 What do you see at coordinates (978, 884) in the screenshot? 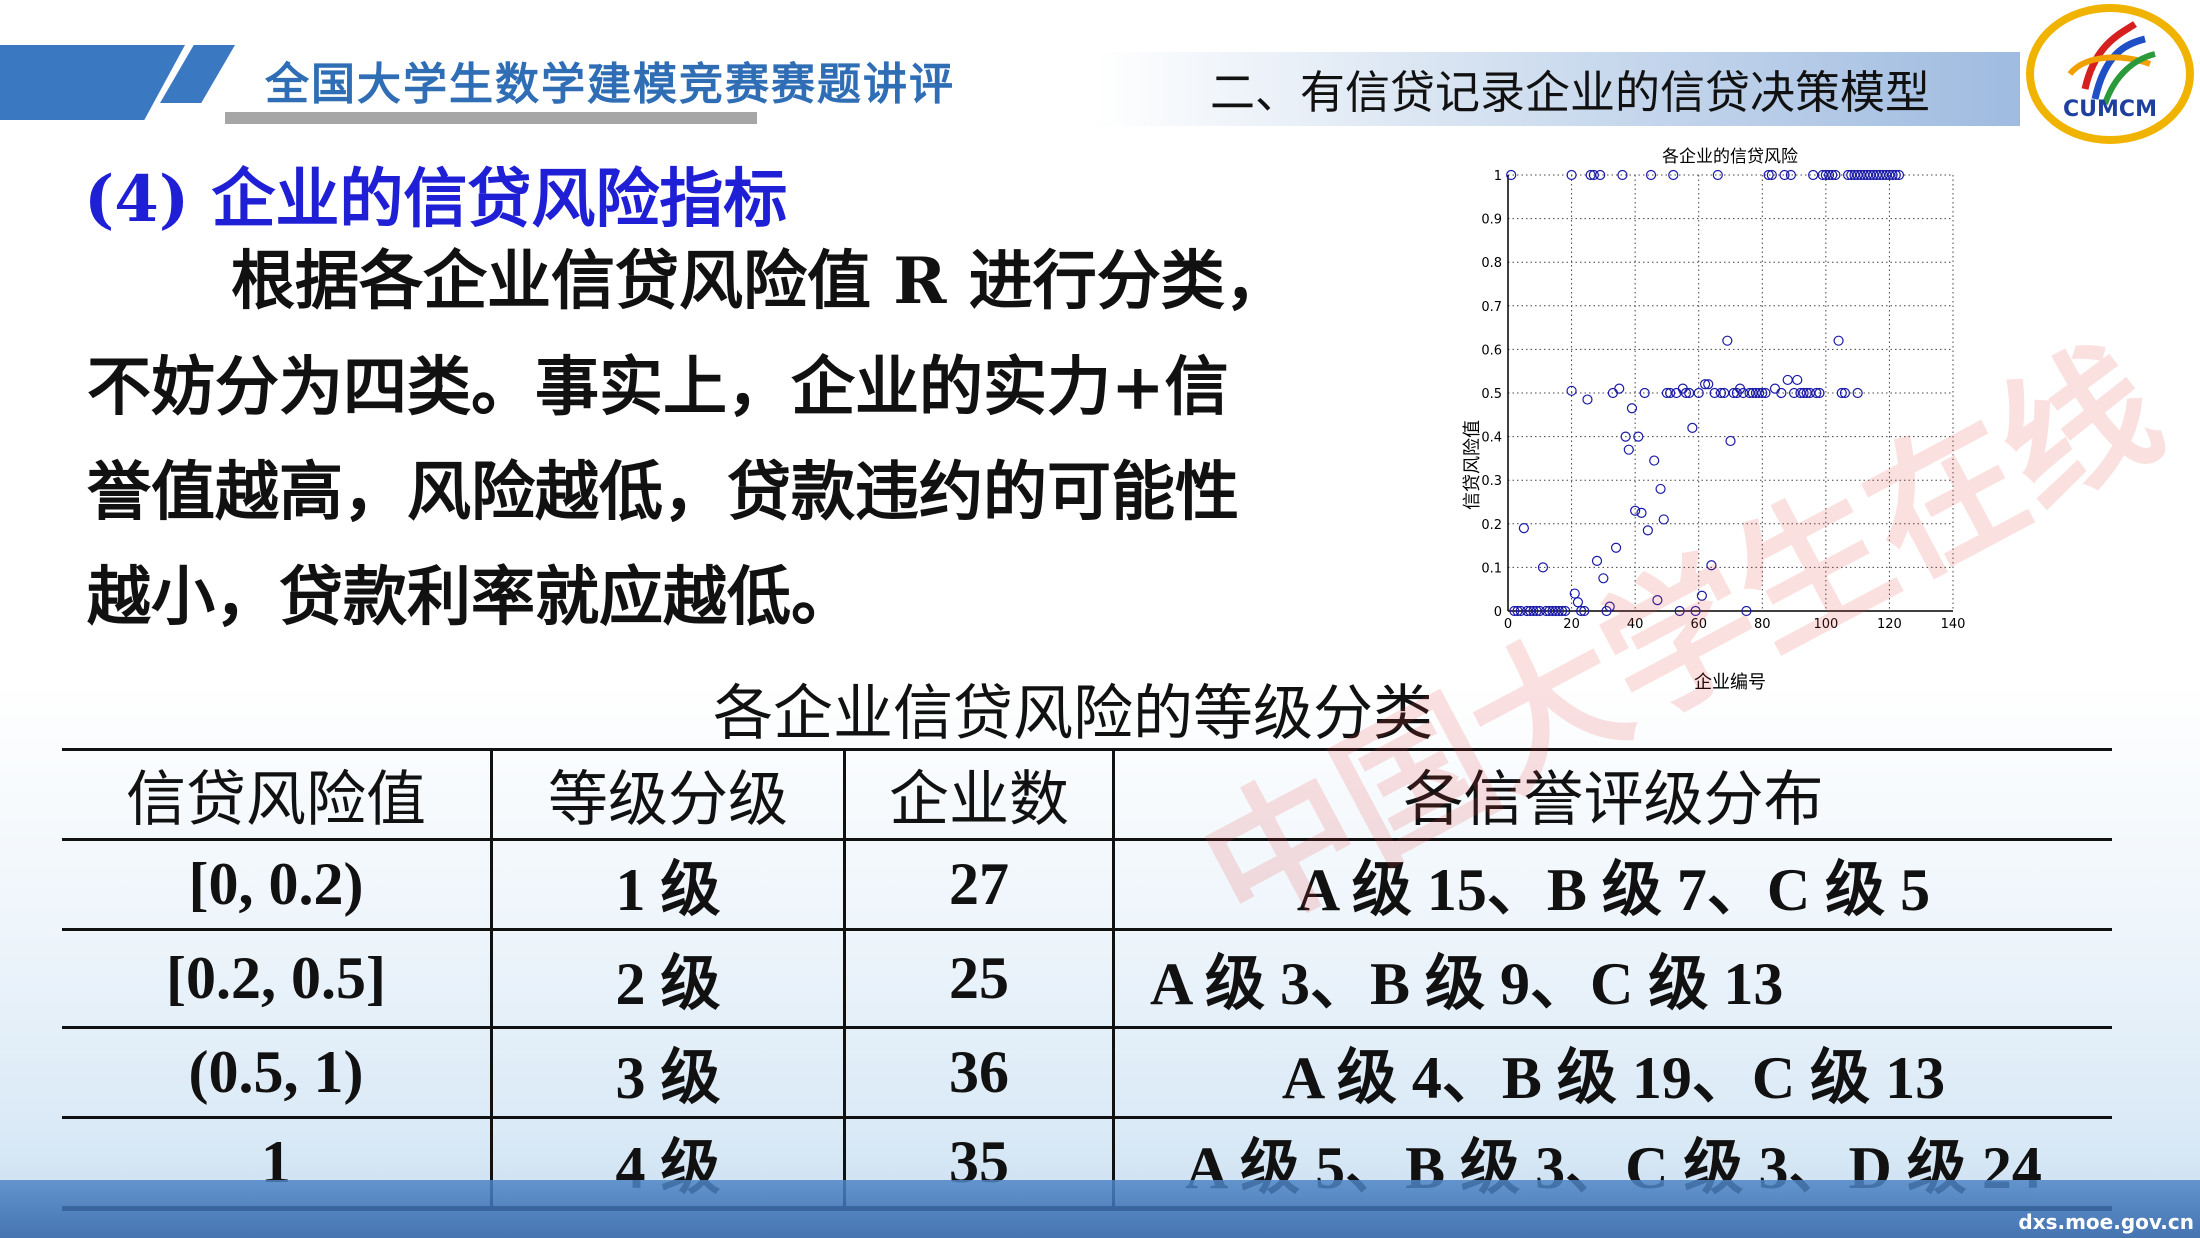
I see `cell: 27` at bounding box center [978, 884].